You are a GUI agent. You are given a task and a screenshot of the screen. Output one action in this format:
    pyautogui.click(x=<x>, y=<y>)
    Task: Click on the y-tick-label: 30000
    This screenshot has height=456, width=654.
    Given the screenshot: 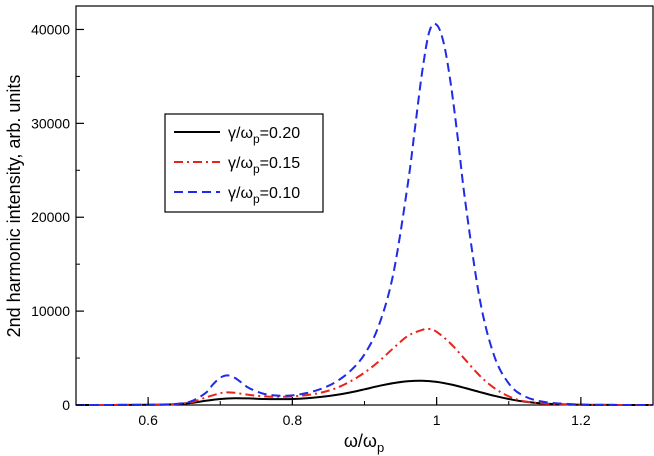 What is the action you would take?
    pyautogui.click(x=50, y=123)
    